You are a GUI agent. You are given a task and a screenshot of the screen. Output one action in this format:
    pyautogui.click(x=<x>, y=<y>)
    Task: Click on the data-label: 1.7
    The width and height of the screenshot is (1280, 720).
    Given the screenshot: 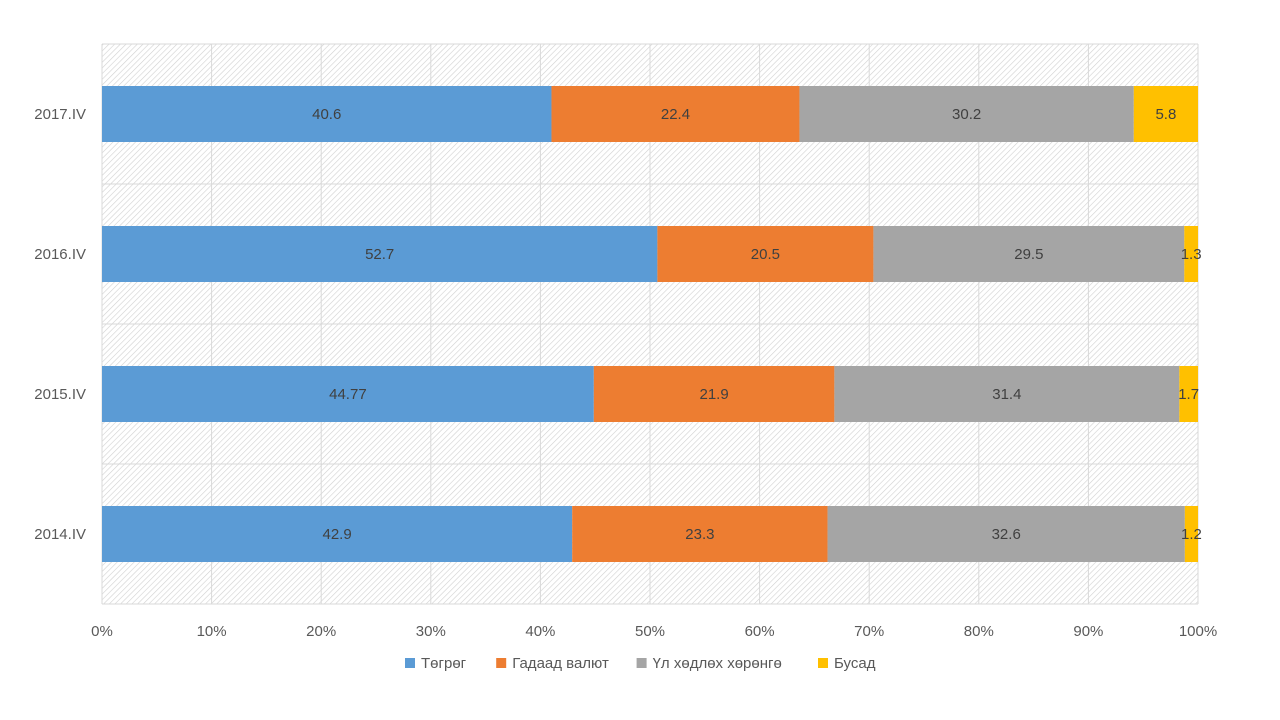 What is the action you would take?
    pyautogui.click(x=1188, y=394)
    